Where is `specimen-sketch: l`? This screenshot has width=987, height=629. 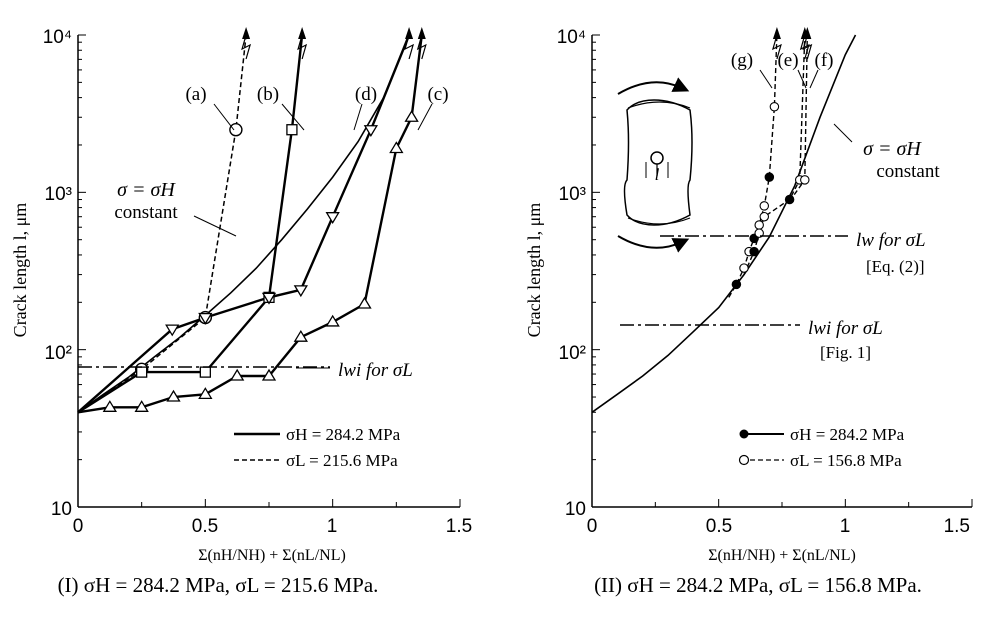 specimen-sketch: l is located at coordinates (655, 165).